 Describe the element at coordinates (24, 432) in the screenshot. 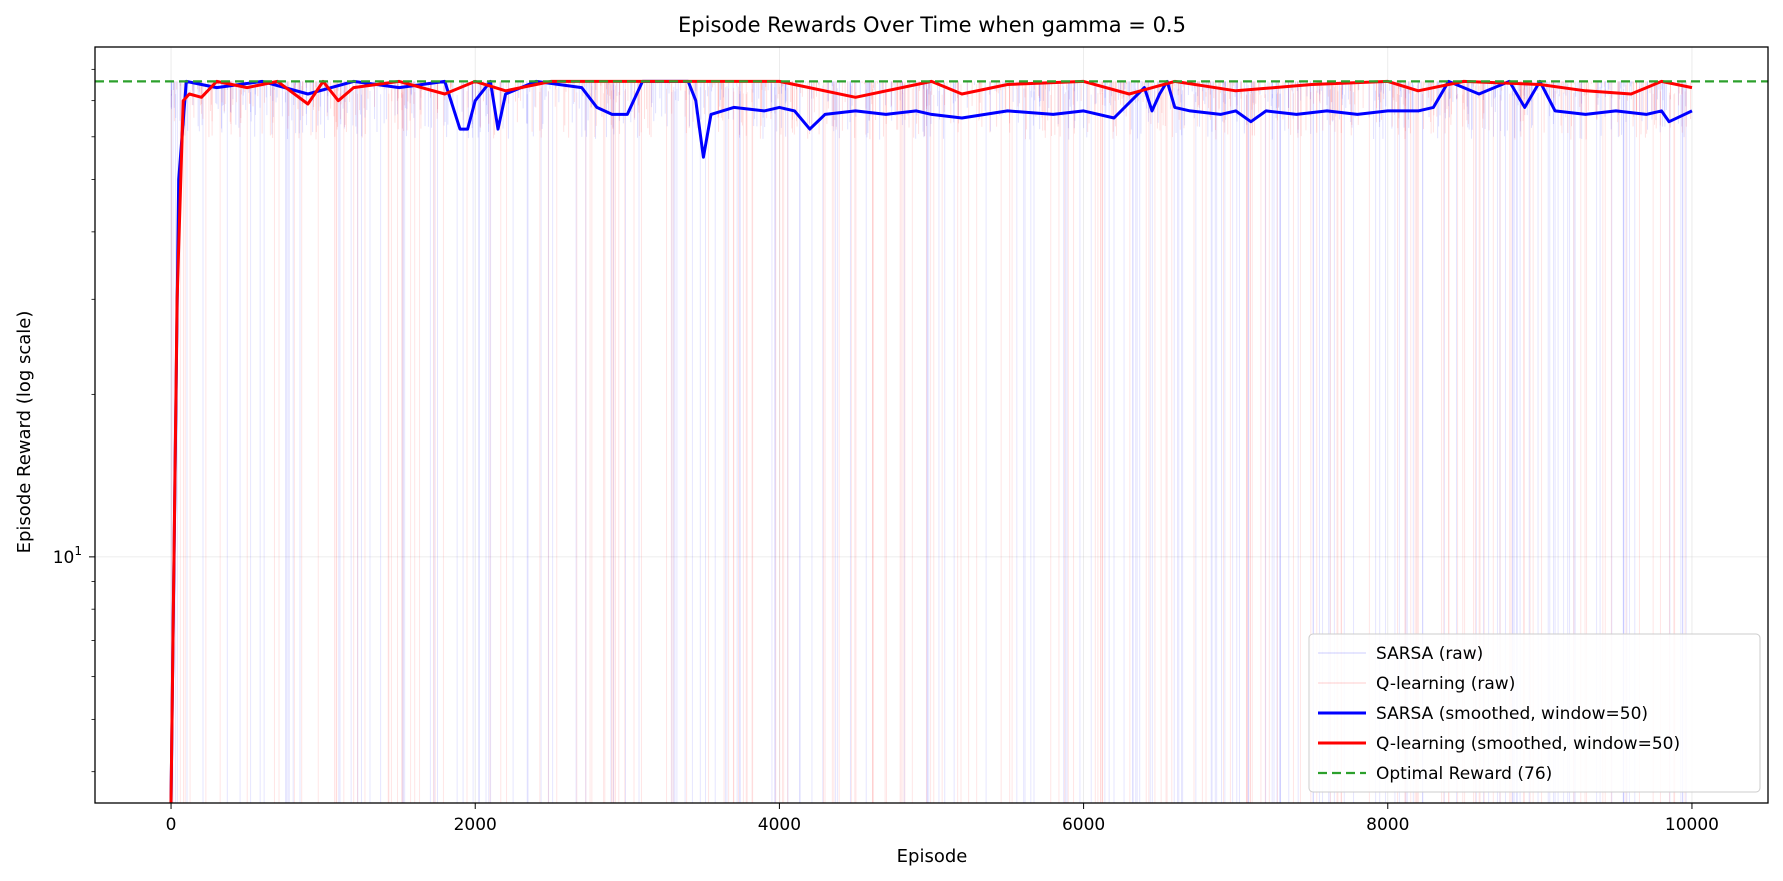

I see `y-axis-label: Episode Reward (log scale)` at that location.